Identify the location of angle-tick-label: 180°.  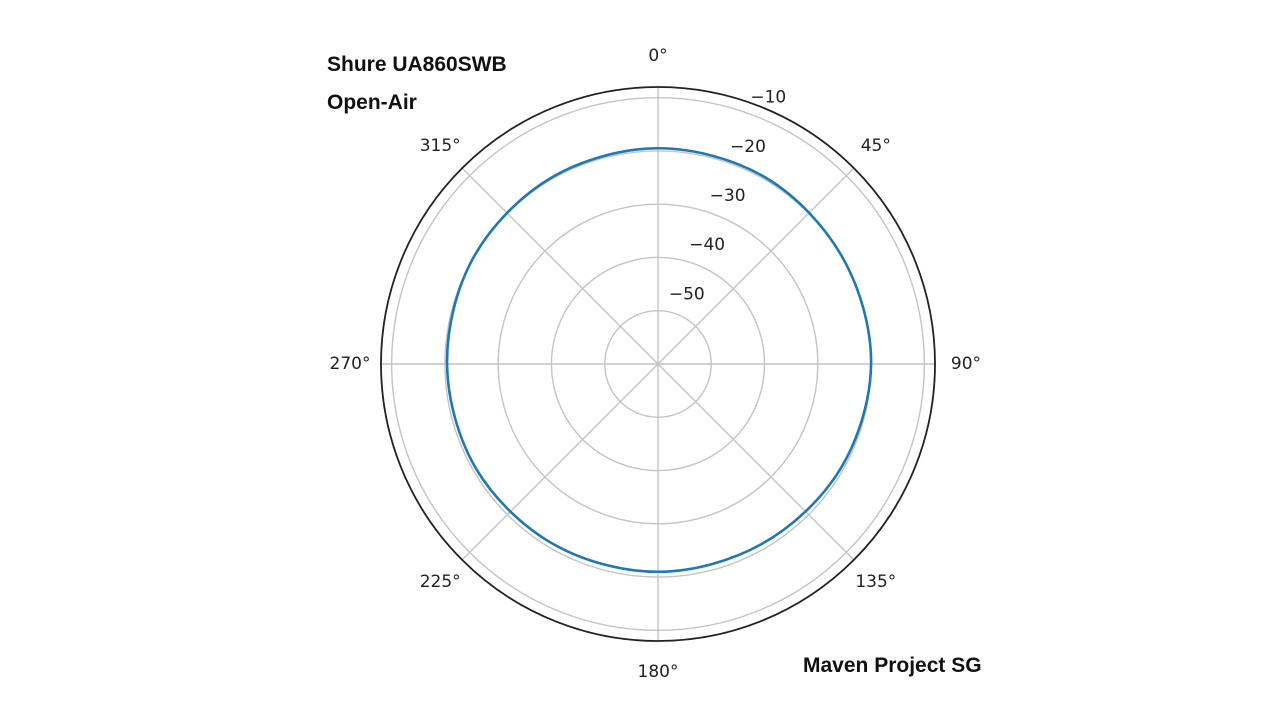
(658, 672).